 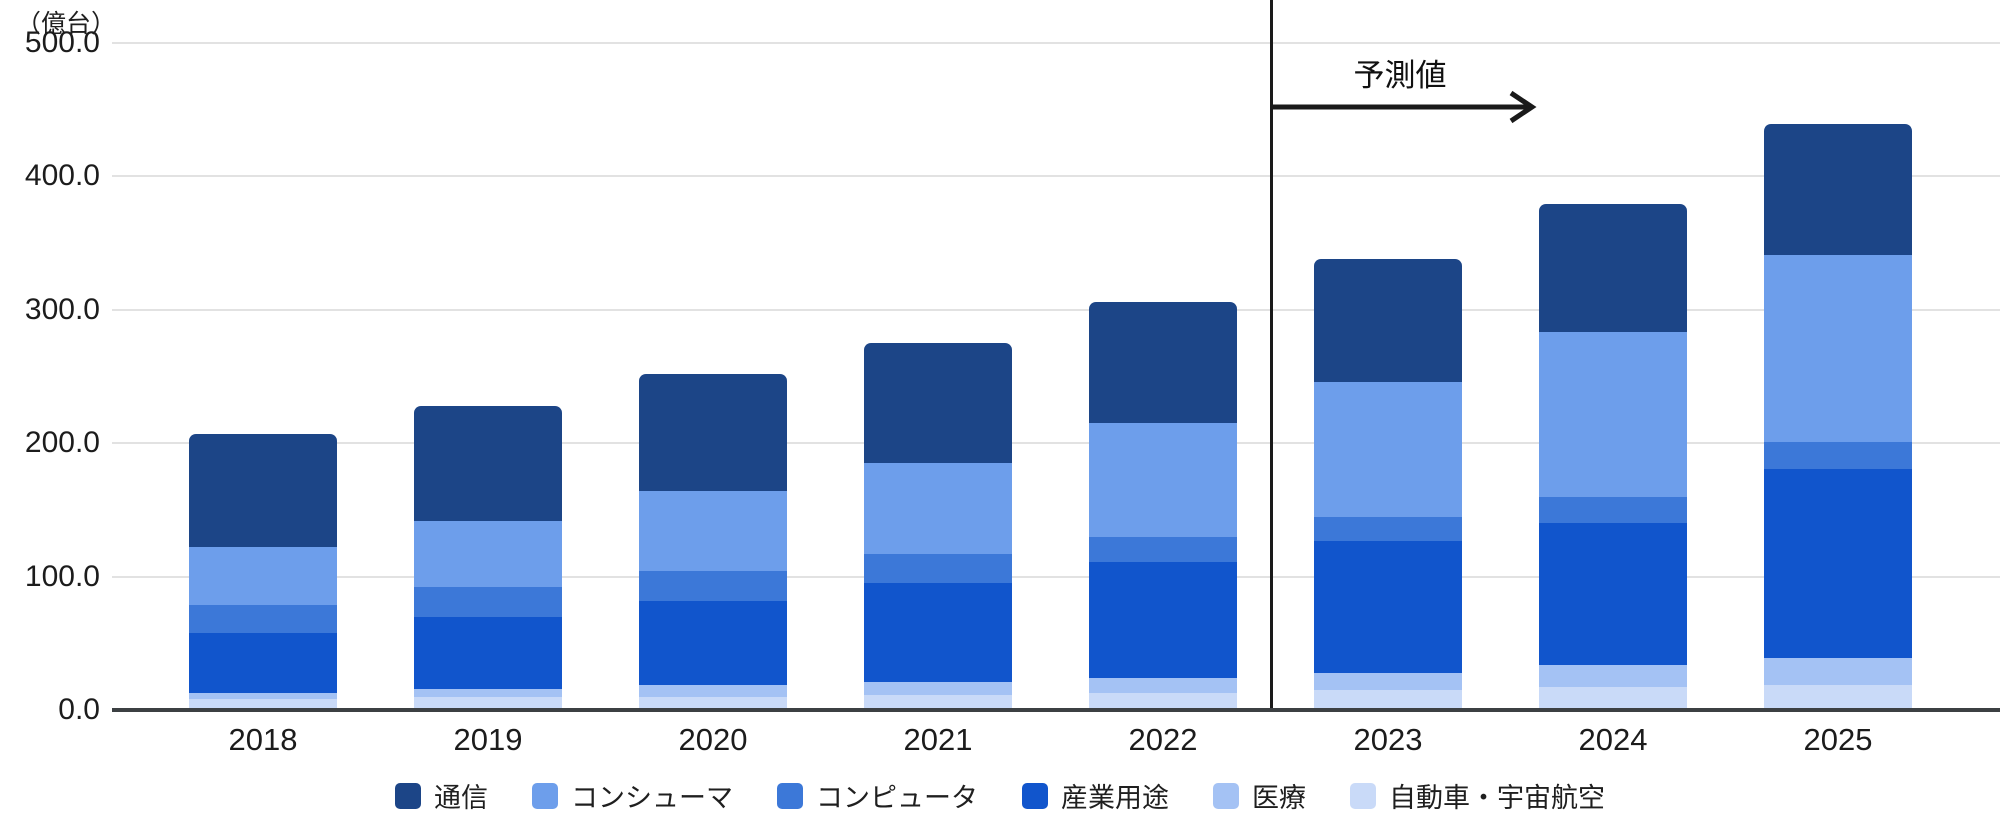 I want to click on legend-item-consumer: コンシューマ, so click(x=632, y=795).